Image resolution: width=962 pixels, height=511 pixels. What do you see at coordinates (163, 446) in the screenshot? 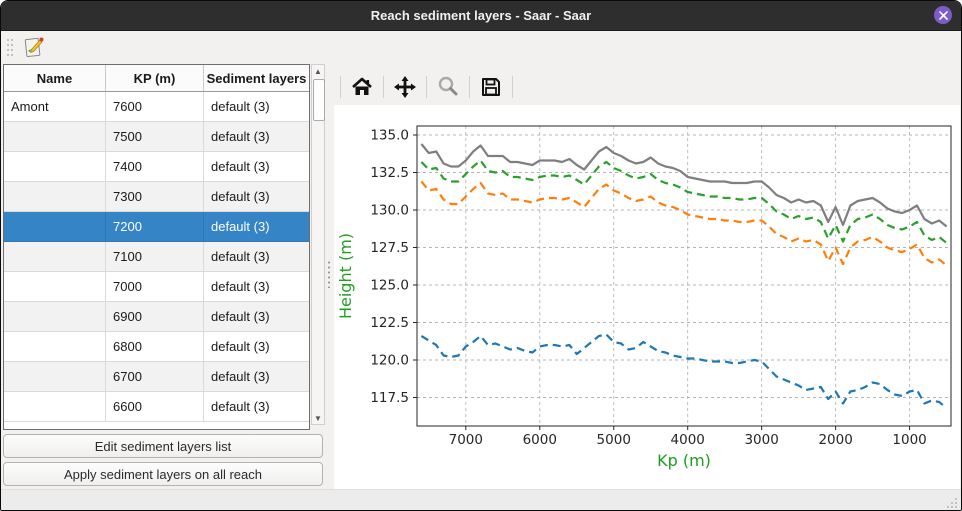
I see `edit-sediment-layers-button: Edit sediment layers list` at bounding box center [163, 446].